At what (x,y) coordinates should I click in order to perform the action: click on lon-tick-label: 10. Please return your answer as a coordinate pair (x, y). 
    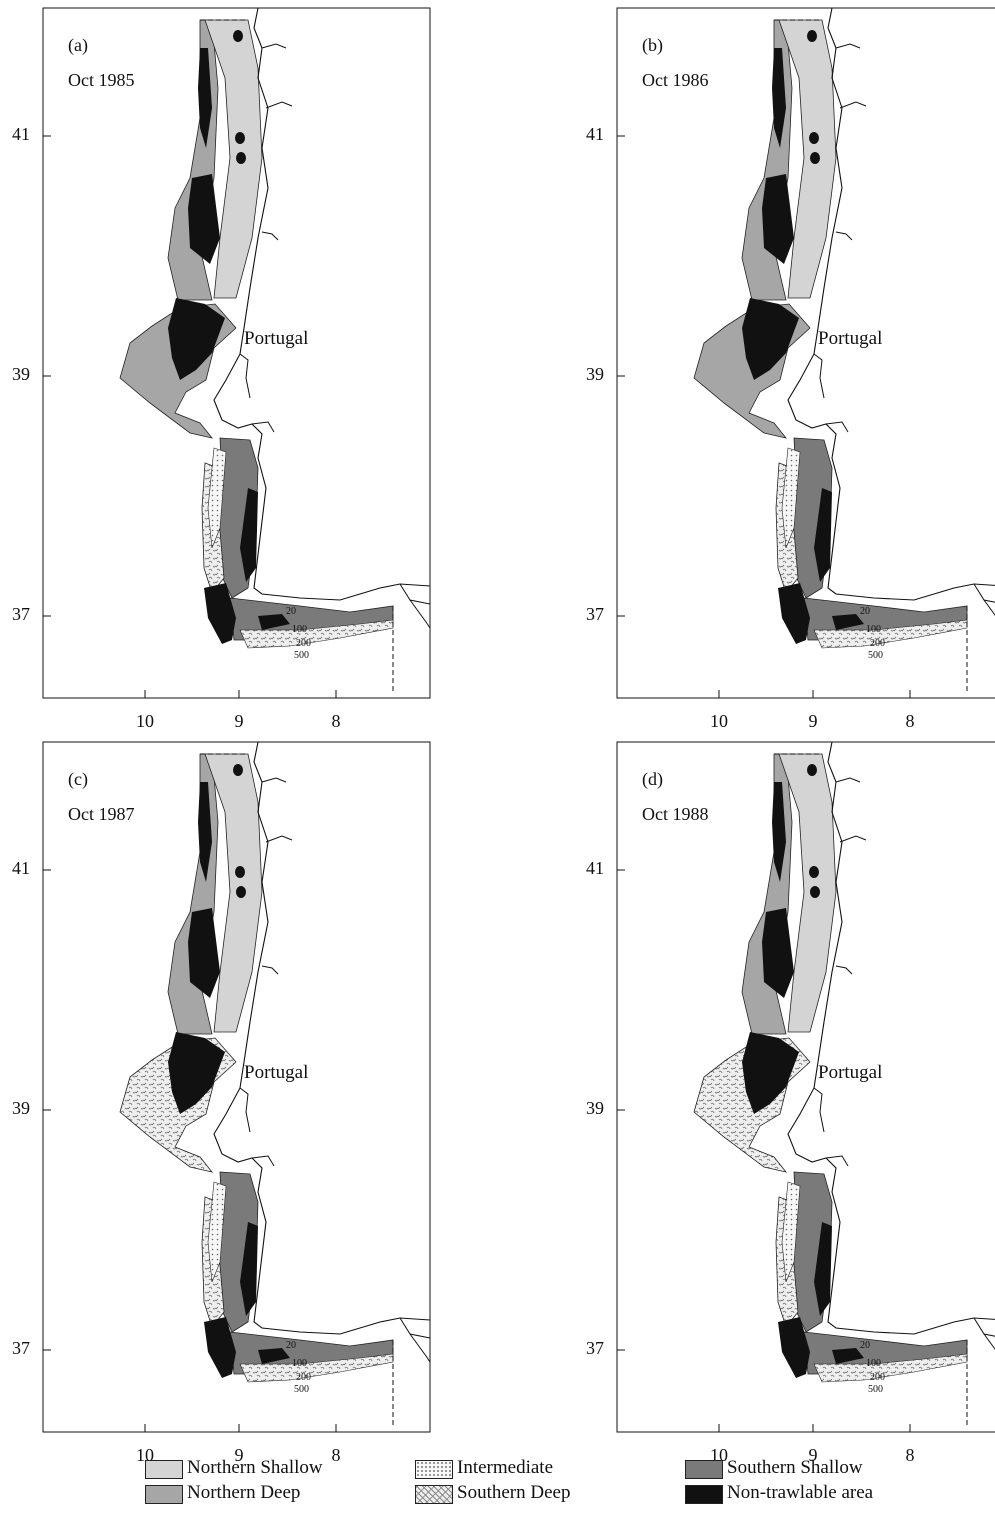
    Looking at the image, I should click on (145, 721).